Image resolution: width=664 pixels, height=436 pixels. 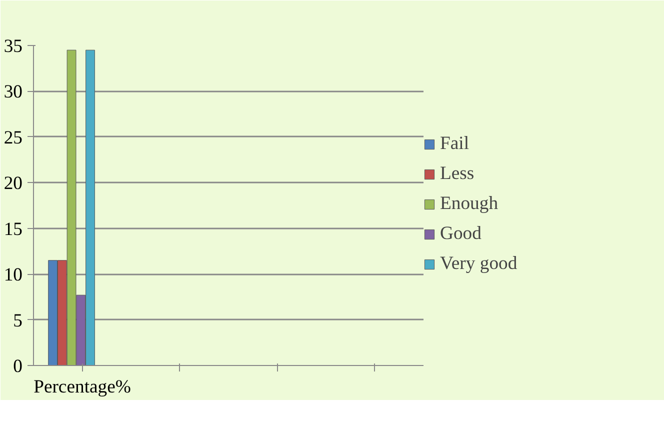 I want to click on y-tick-label: 35, so click(x=13, y=46).